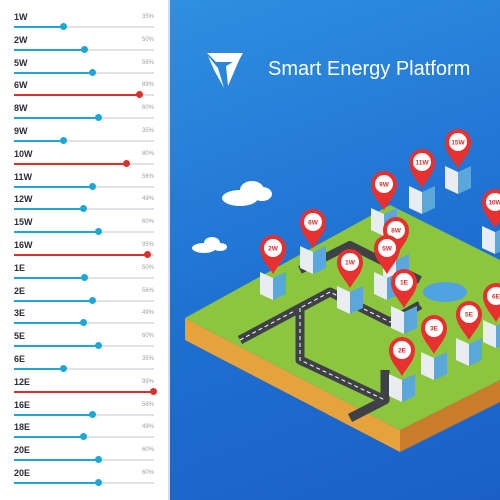 This screenshot has height=500, width=500. I want to click on pin-label: 3E, so click(434, 329).